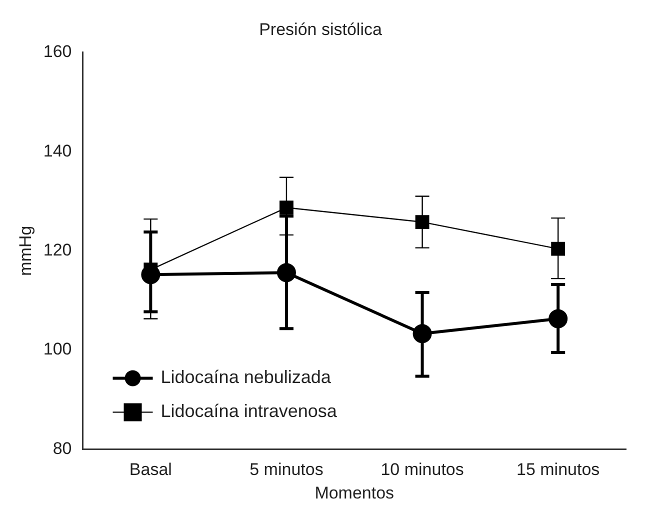  I want to click on chart-title: Presión sistólica, so click(320, 29).